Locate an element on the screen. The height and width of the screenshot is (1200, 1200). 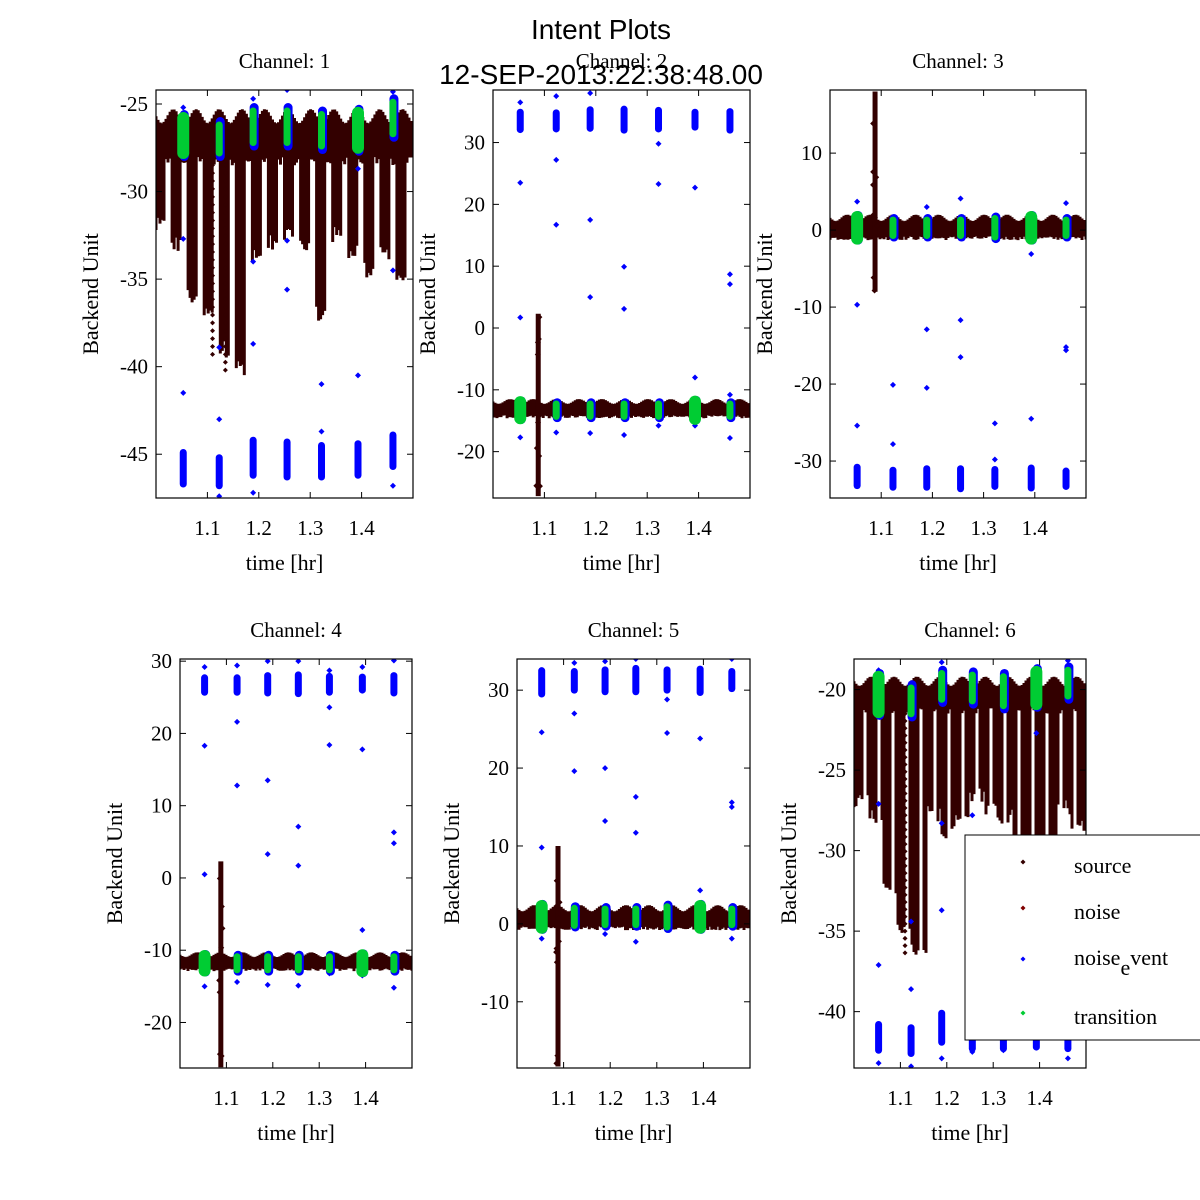
y-tick-label: -40 is located at coordinates (134, 367).